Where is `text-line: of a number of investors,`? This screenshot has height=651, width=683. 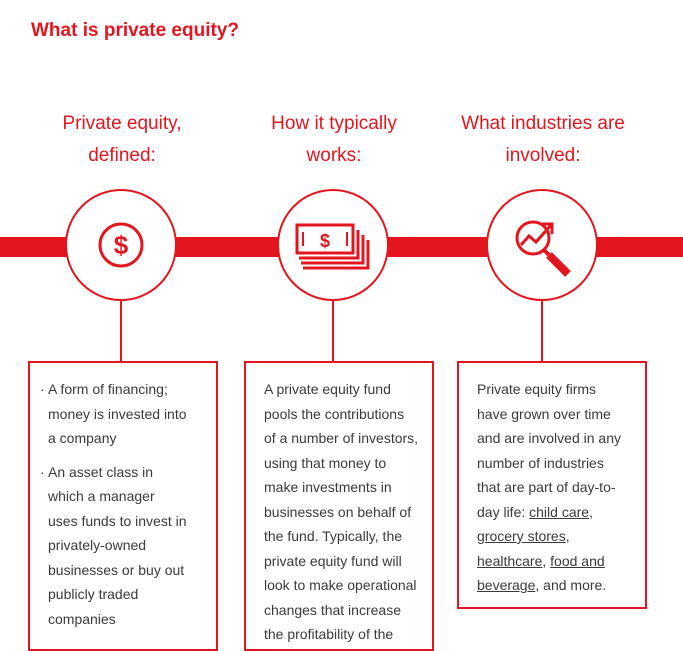 text-line: of a number of investors, is located at coordinates (341, 438).